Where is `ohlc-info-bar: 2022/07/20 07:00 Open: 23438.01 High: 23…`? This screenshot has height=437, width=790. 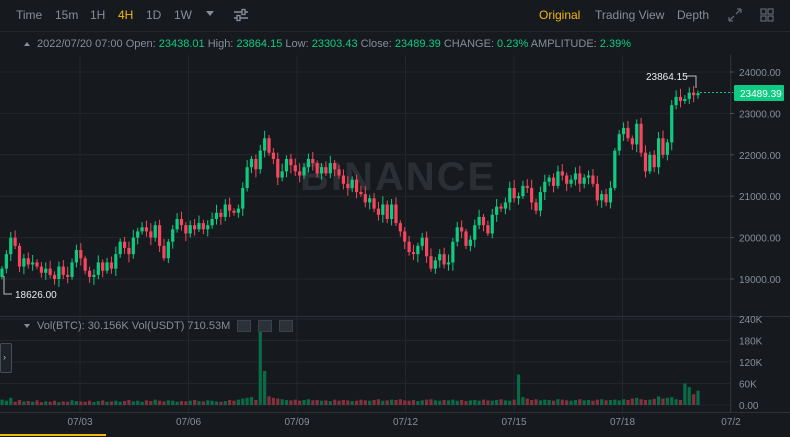 ohlc-info-bar: 2022/07/20 07:00 Open: 23438.01 High: 23… is located at coordinates (334, 44).